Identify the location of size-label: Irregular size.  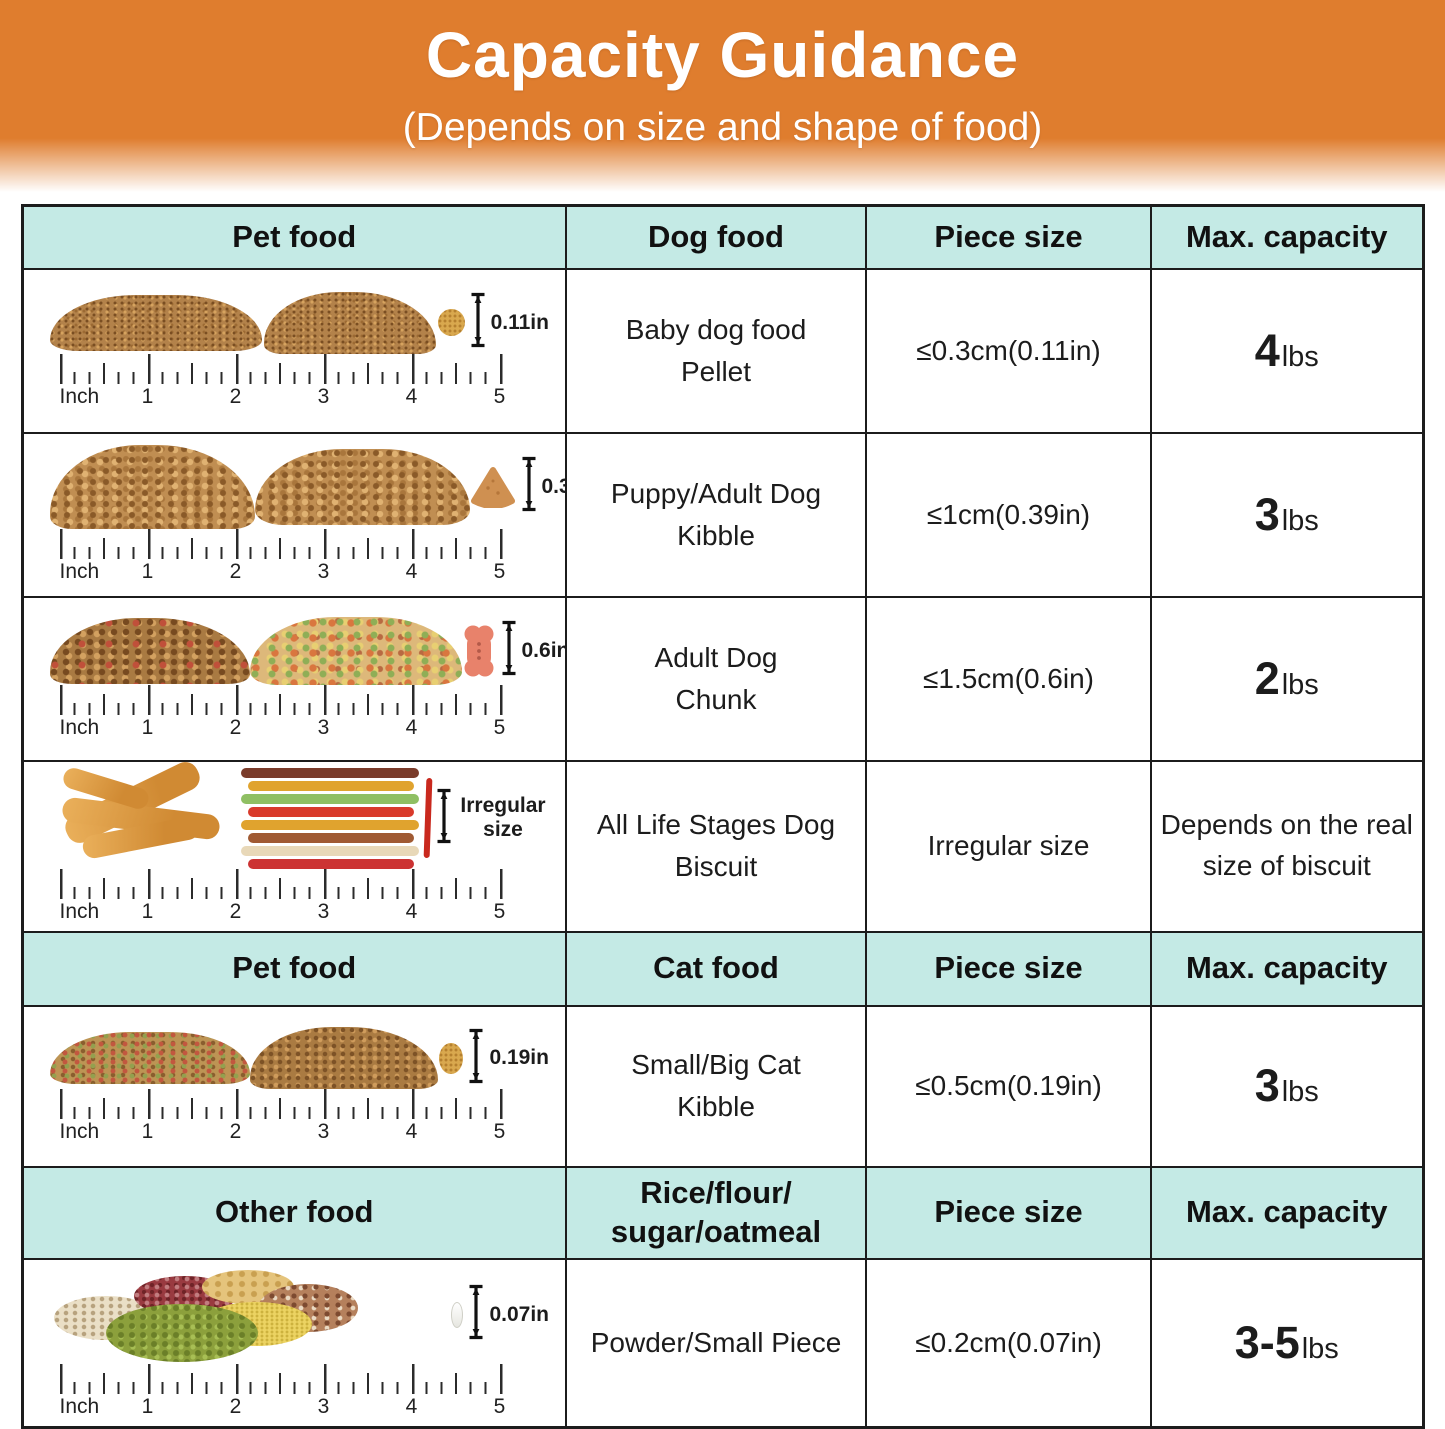
(503, 817).